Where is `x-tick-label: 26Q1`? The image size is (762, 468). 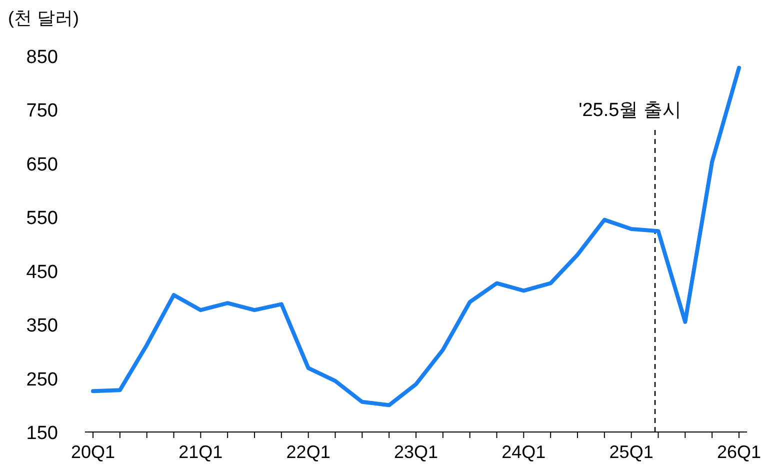
x-tick-label: 26Q1 is located at coordinates (739, 452).